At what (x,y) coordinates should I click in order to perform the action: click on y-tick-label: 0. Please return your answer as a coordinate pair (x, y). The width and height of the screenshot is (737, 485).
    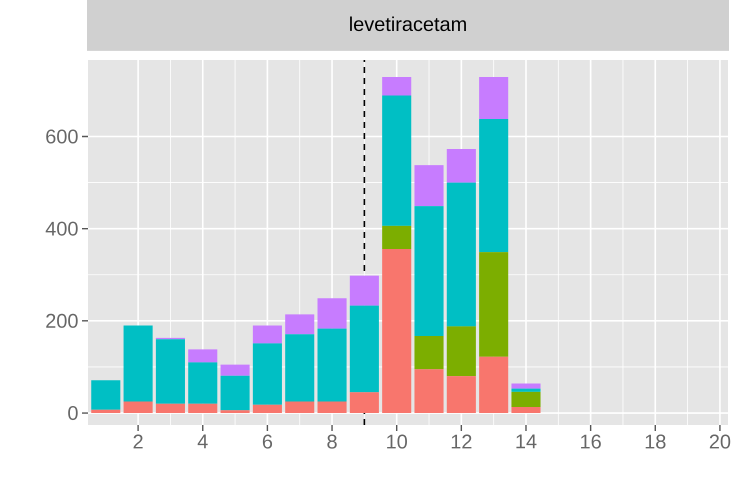
    Looking at the image, I should click on (73, 413).